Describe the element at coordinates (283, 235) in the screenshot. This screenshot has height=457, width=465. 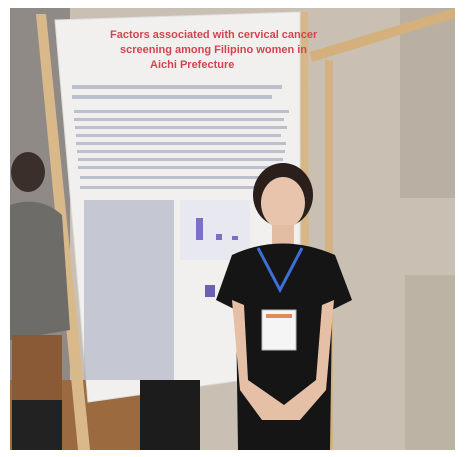
I see `neck` at that location.